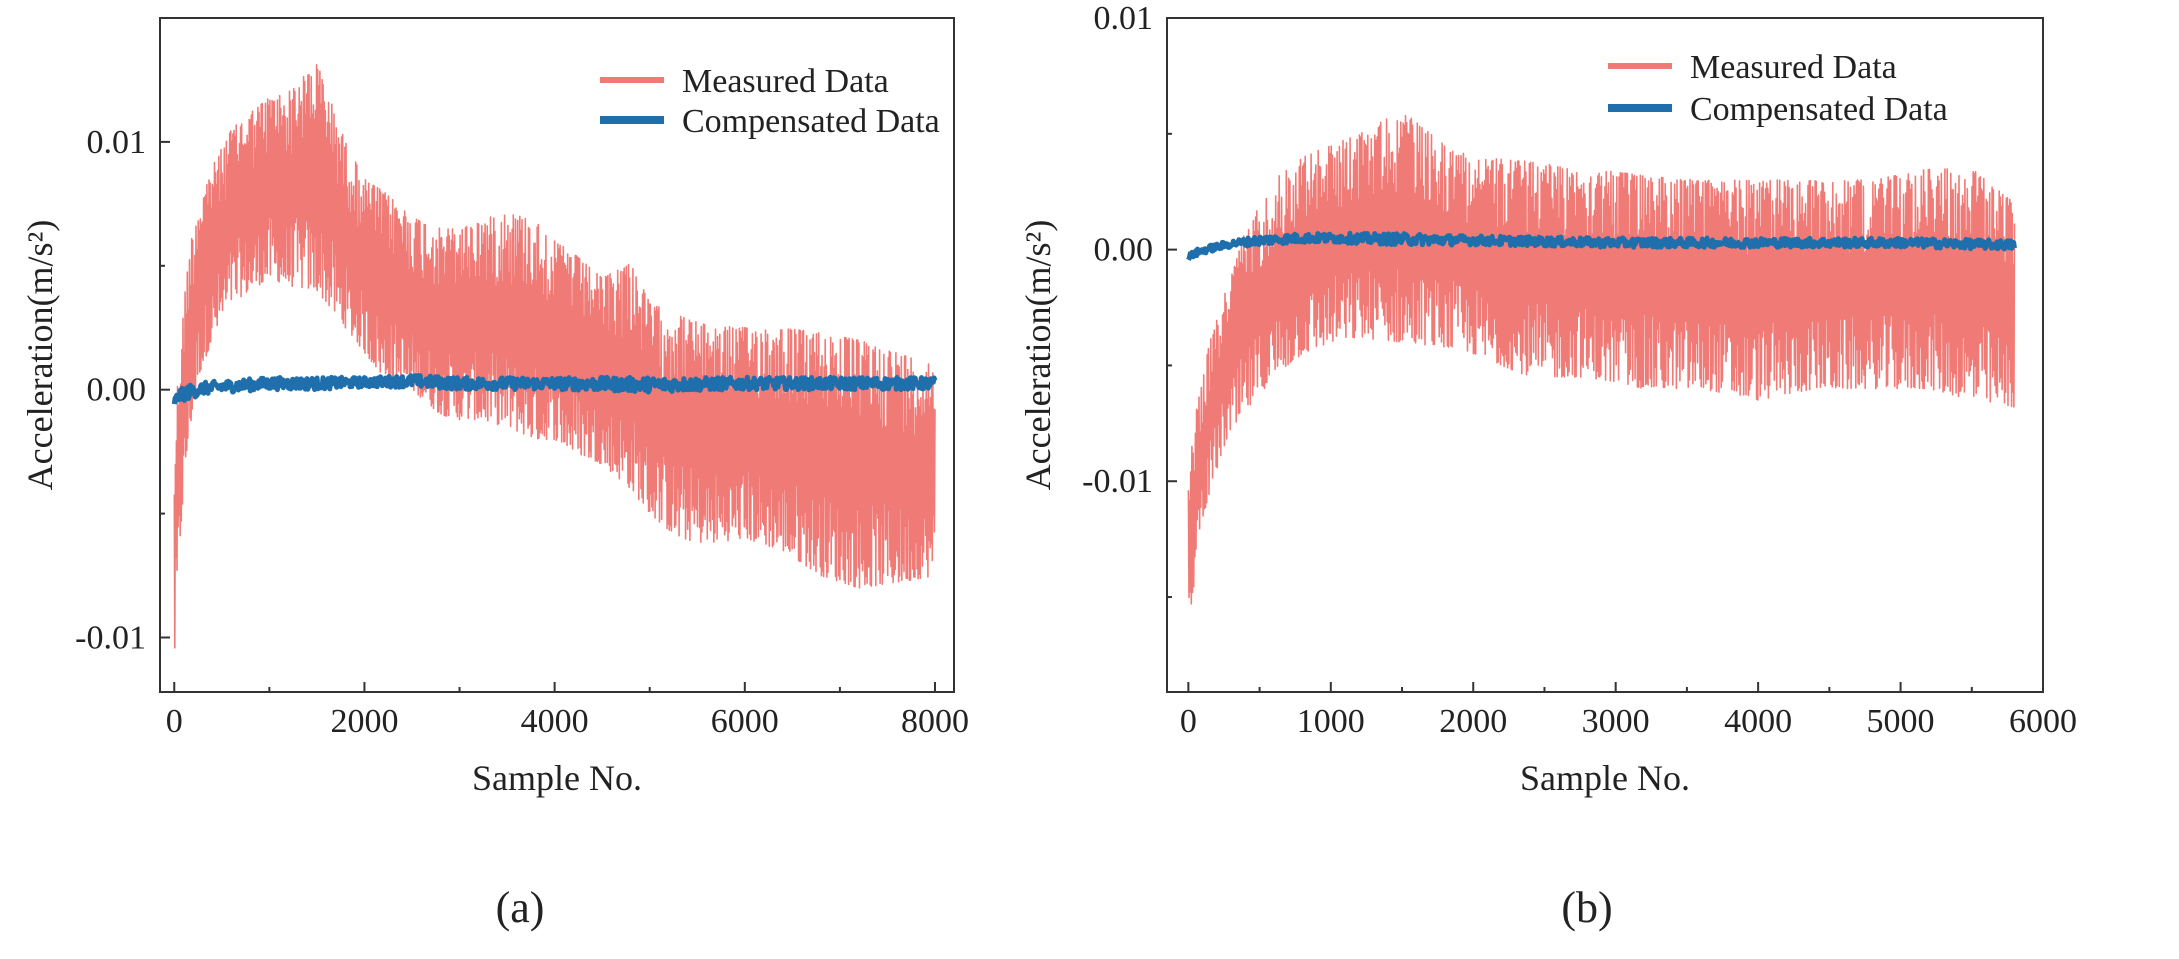 The height and width of the screenshot is (959, 2179). Describe the element at coordinates (117, 142) in the screenshot. I see `y-tick-label-a: 0.01` at that location.